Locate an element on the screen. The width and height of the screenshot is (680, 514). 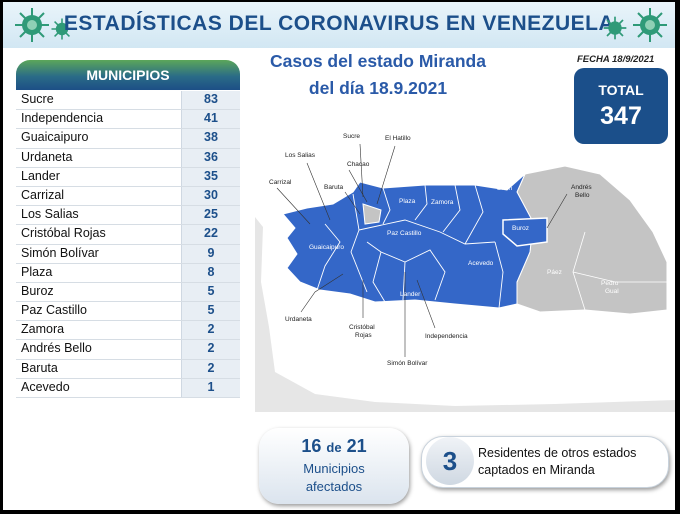
table-row: Carrizal 30 is located at coordinates (128, 196).